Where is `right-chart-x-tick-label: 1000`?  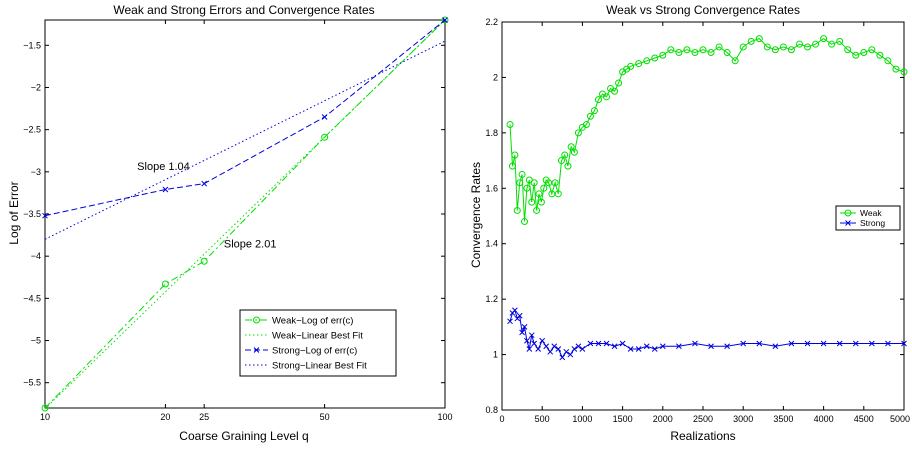
right-chart-x-tick-label: 1000 is located at coordinates (582, 419).